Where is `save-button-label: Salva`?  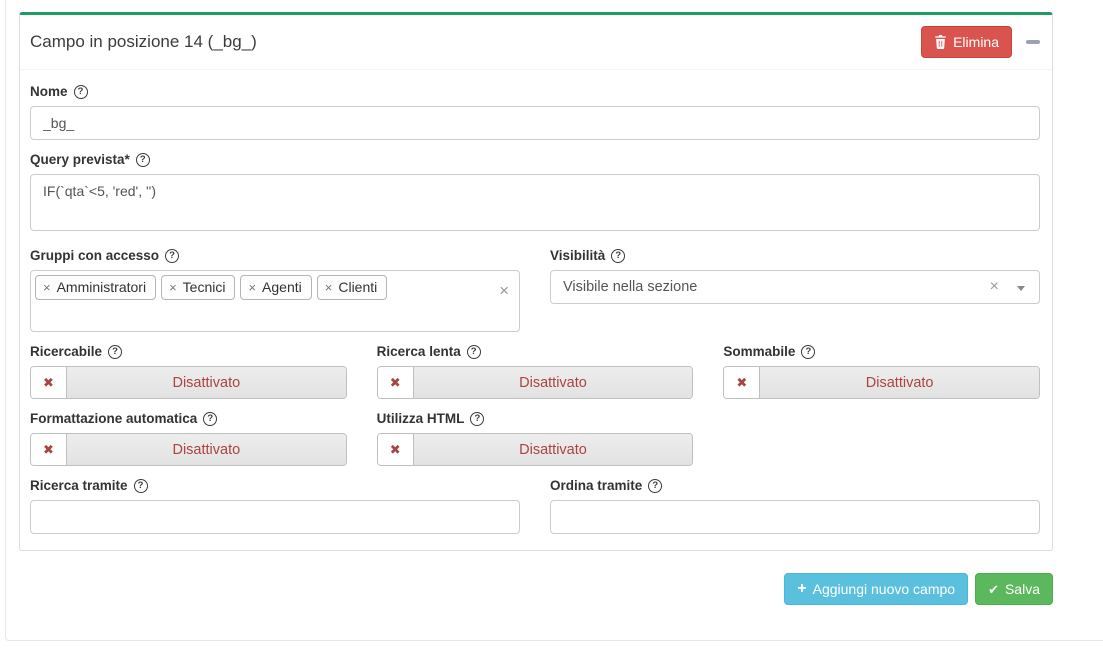 save-button-label: Salva is located at coordinates (1022, 589).